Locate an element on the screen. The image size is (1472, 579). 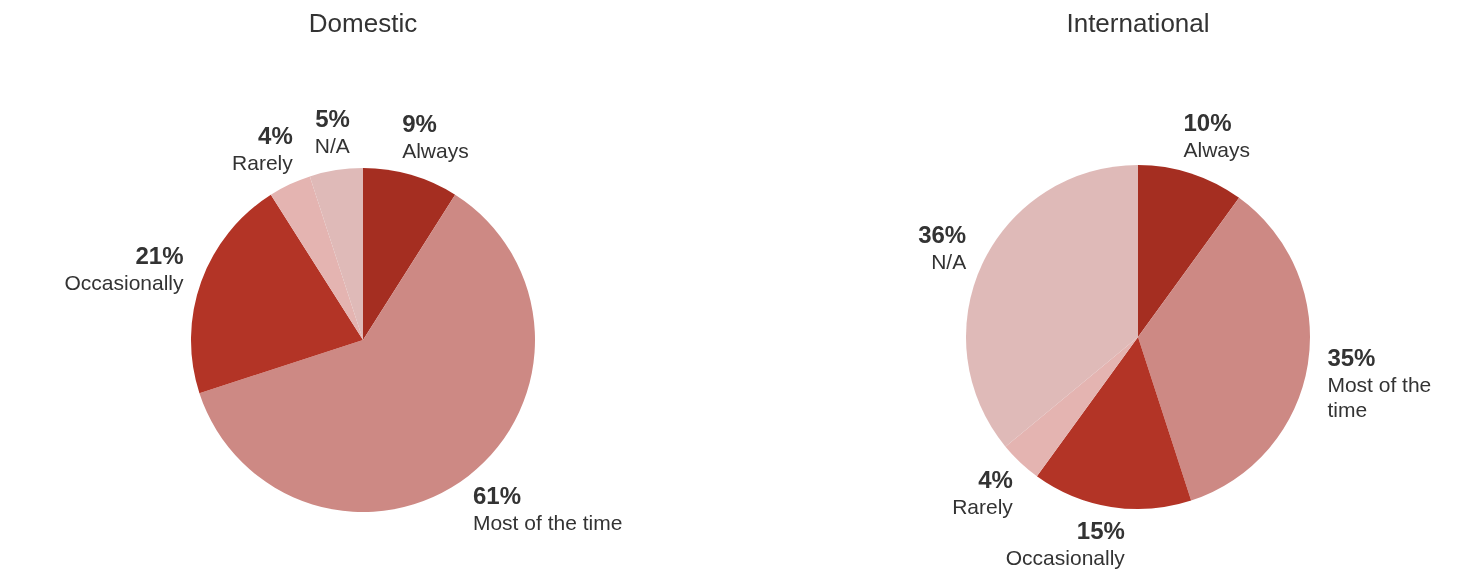
data-label: 61% is located at coordinates (496, 495).